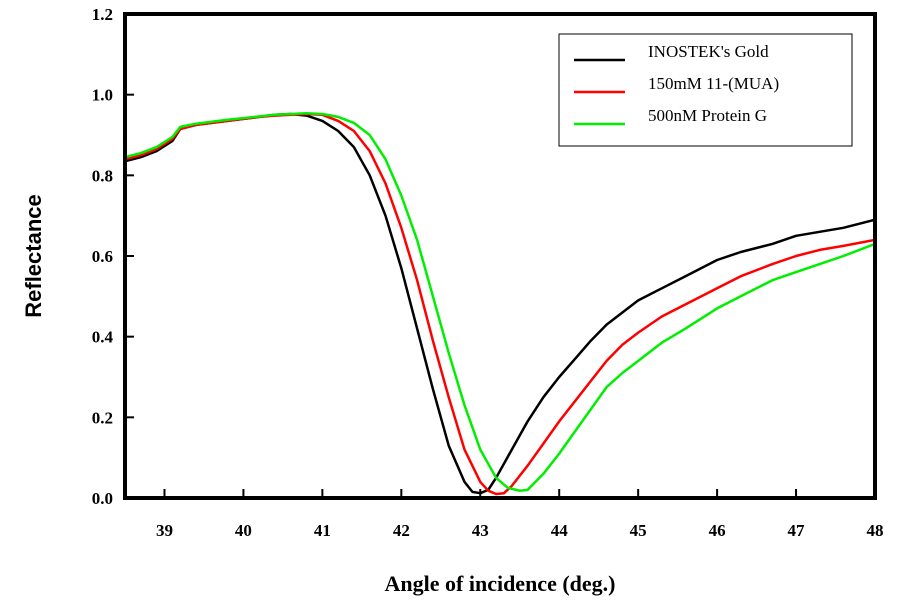 The height and width of the screenshot is (600, 899). What do you see at coordinates (638, 530) in the screenshot?
I see `x-tick-label: 45` at bounding box center [638, 530].